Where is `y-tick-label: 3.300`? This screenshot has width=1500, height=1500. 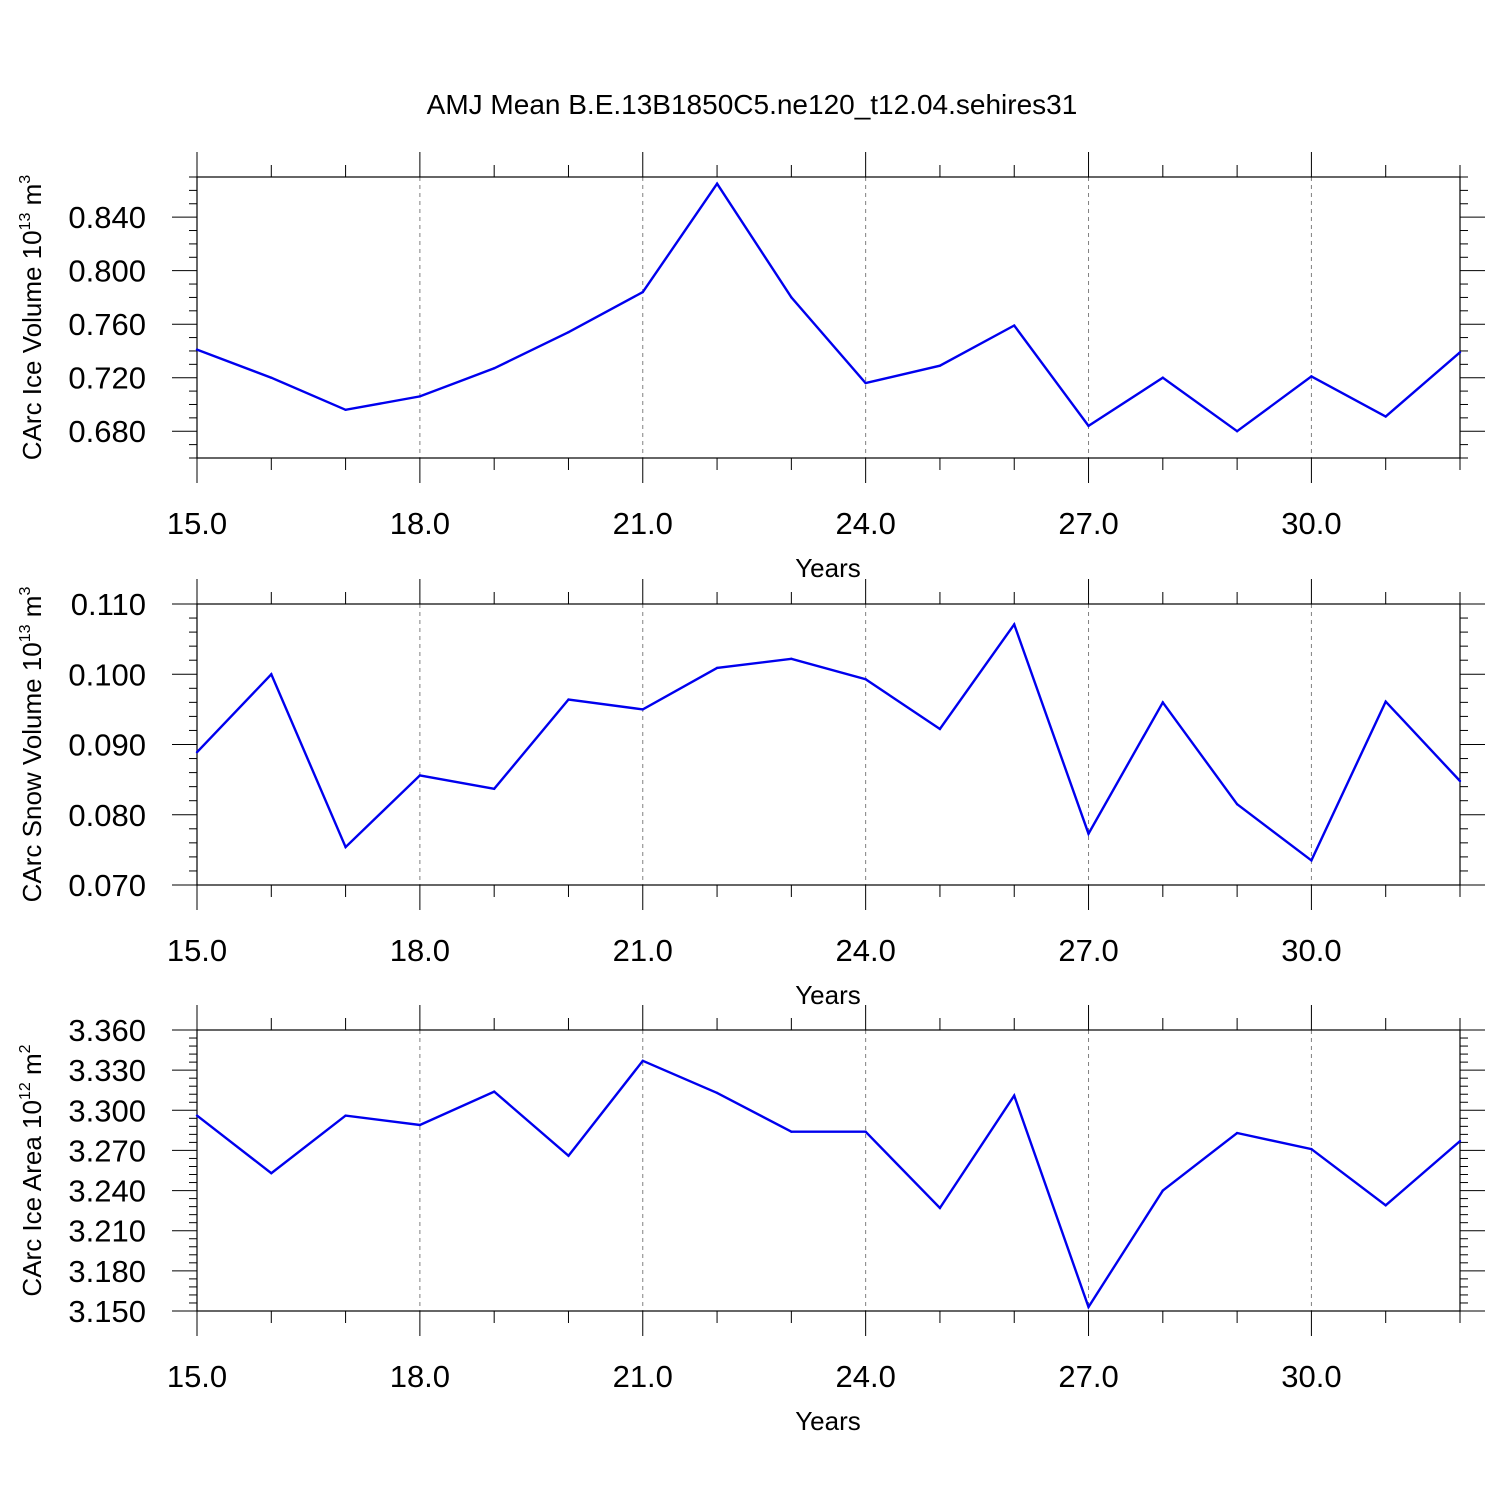
y-tick-label: 3.300 is located at coordinates (107, 1110).